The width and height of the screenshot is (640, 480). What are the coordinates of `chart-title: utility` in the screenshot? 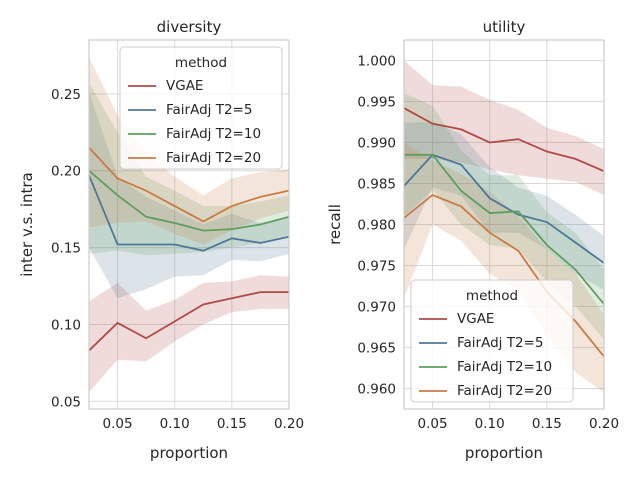 It's located at (504, 27).